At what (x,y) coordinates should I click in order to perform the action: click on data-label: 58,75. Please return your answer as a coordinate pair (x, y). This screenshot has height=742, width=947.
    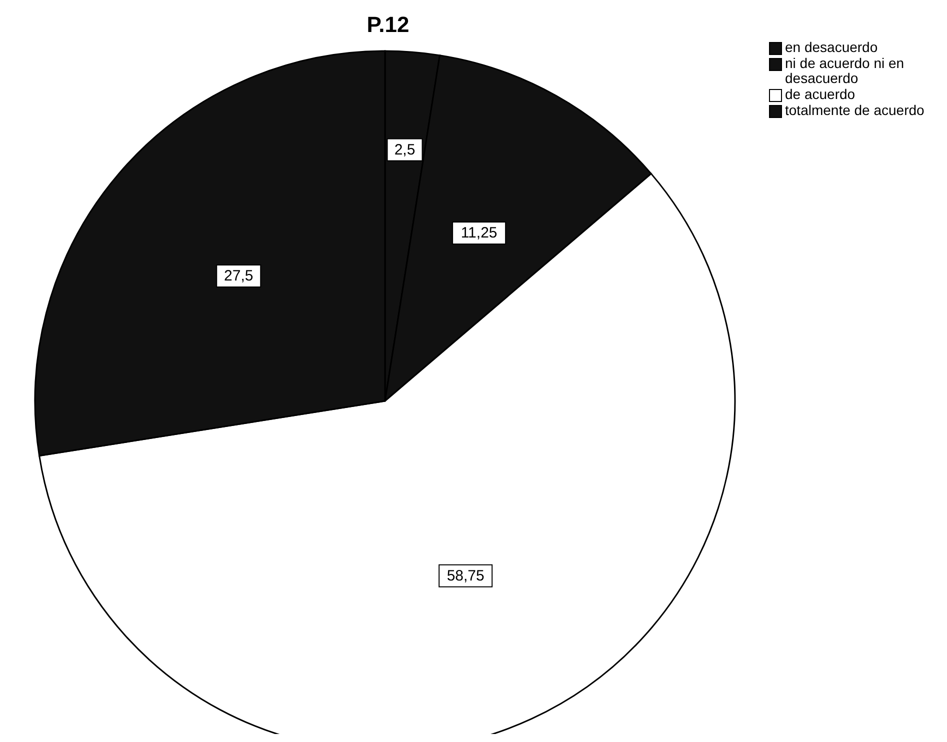
    Looking at the image, I should click on (465, 575).